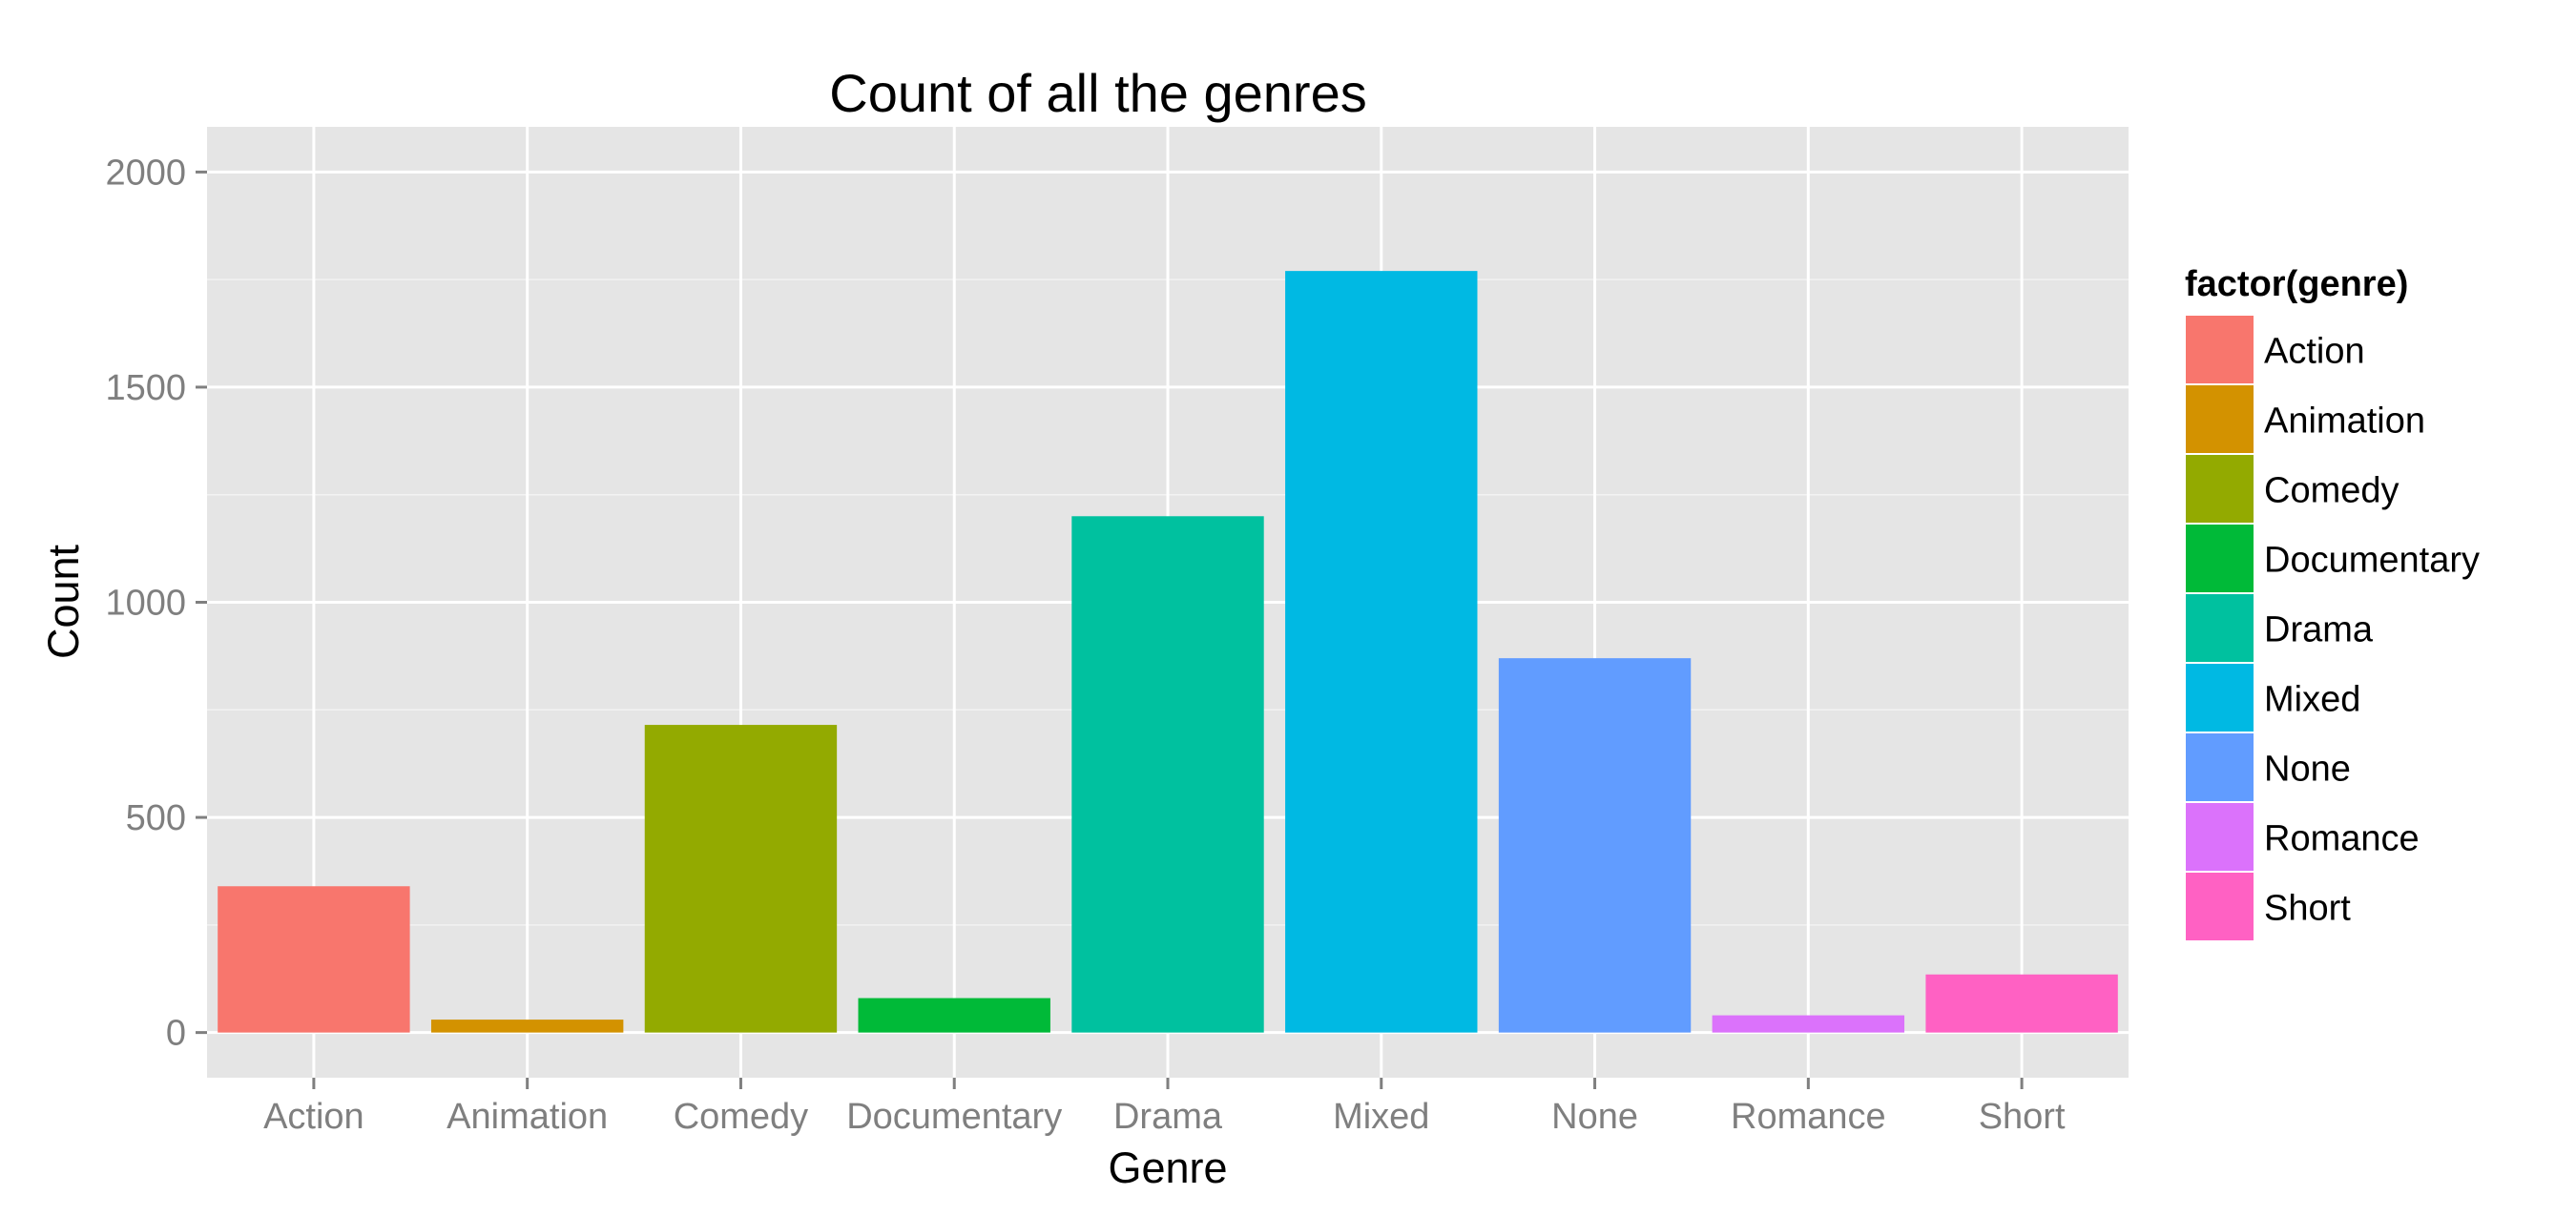 The image size is (2576, 1216). Describe the element at coordinates (527, 1026) in the screenshot. I see `bar-animation` at that location.